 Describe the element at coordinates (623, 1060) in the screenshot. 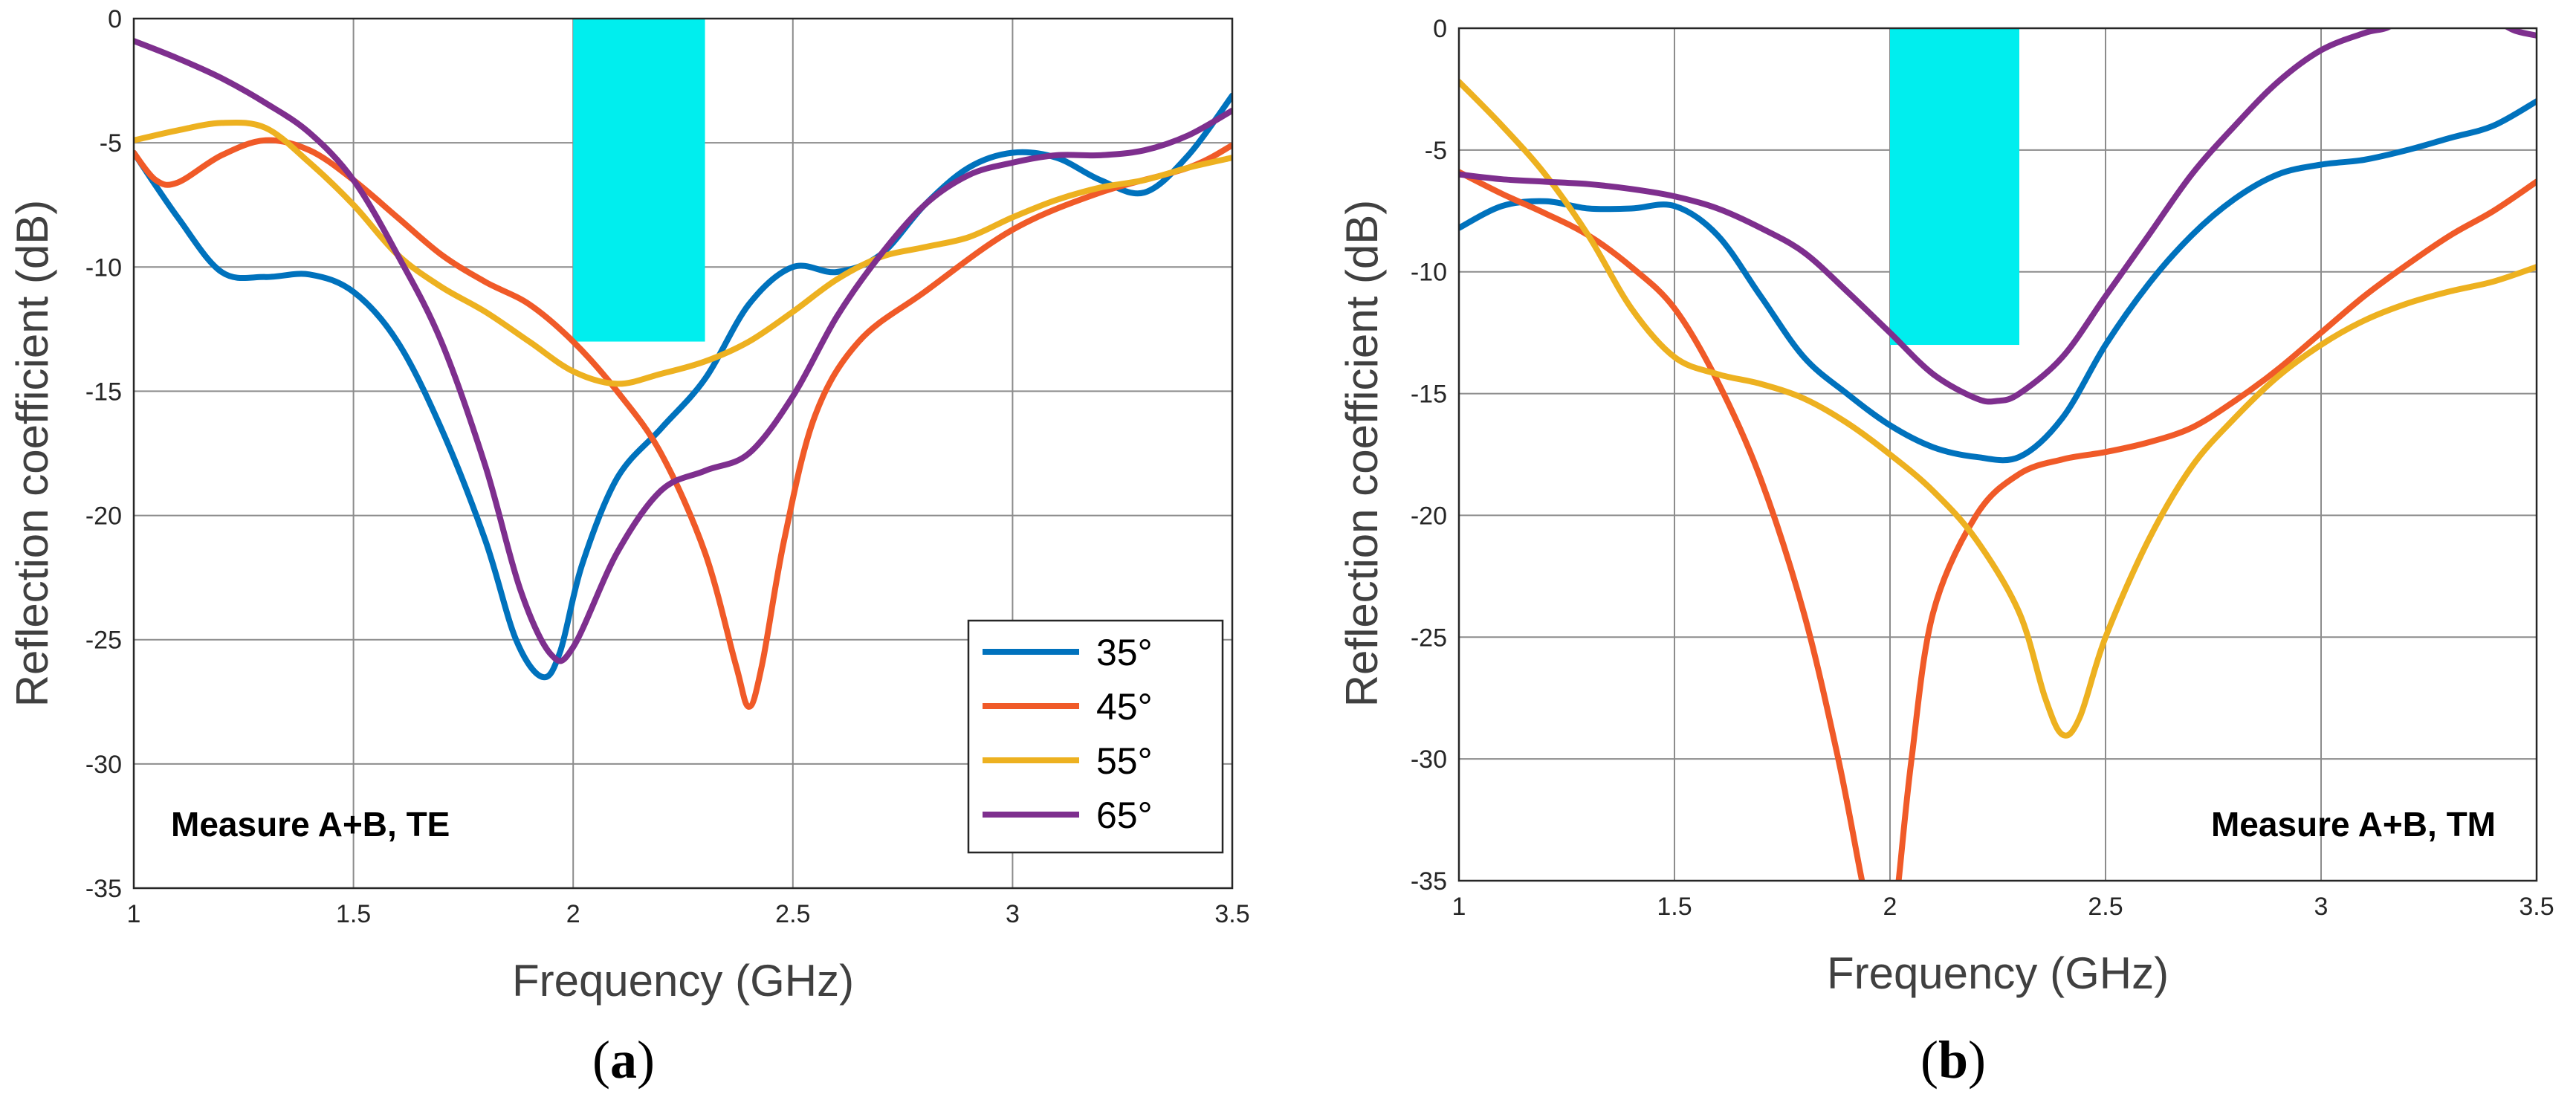

I see `panel-label-a: (a)` at that location.